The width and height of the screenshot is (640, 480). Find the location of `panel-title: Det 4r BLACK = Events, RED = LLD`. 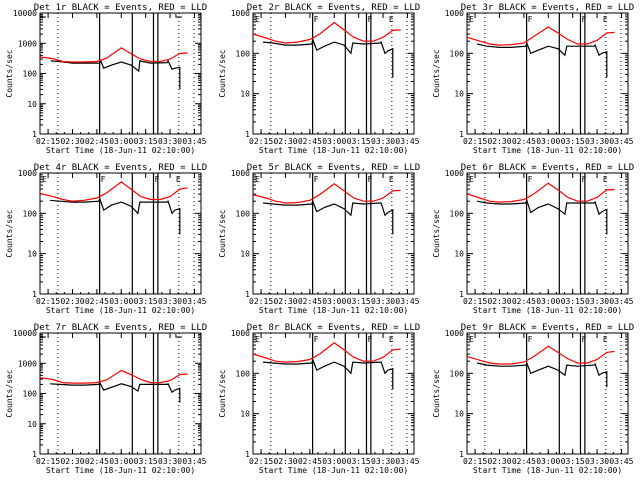

panel-title: Det 4r BLACK = Events, RED = LLD is located at coordinates (120, 168).